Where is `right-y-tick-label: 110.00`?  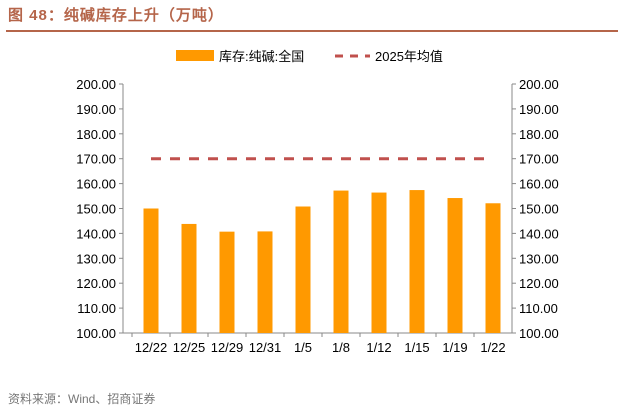 right-y-tick-label: 110.00 is located at coordinates (538, 308).